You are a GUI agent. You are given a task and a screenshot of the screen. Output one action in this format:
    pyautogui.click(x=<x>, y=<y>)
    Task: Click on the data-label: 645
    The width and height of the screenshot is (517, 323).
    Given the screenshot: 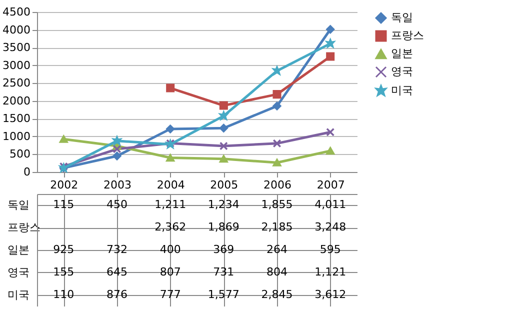 What is the action you would take?
    pyautogui.click(x=117, y=271)
    